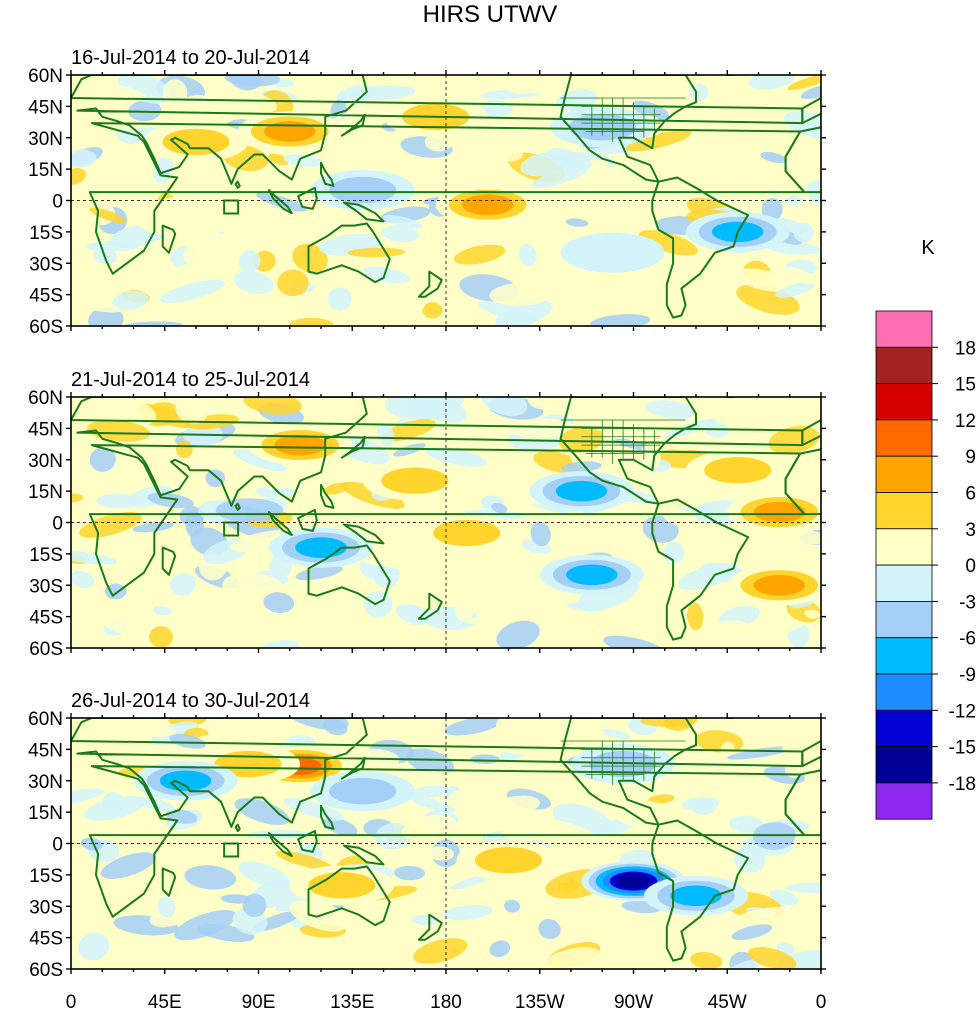  I want to click on coastline-madagascar, so click(169, 882).